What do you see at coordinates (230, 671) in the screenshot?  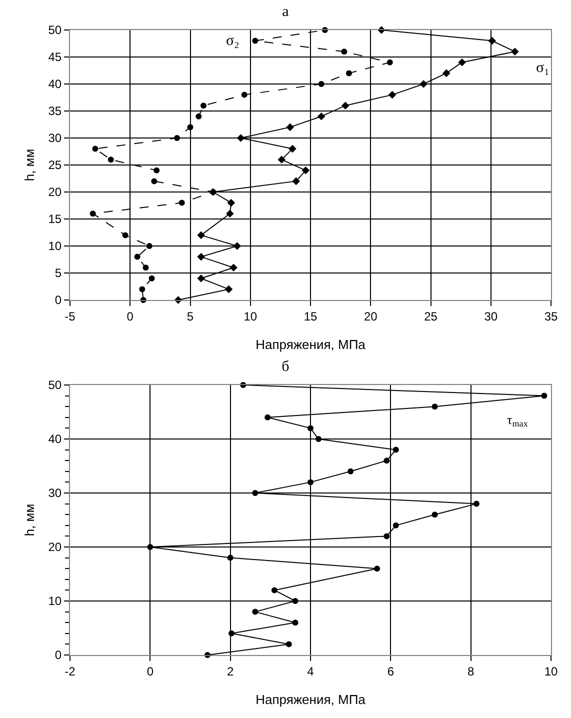 I see `x-tick-label: 2` at bounding box center [230, 671].